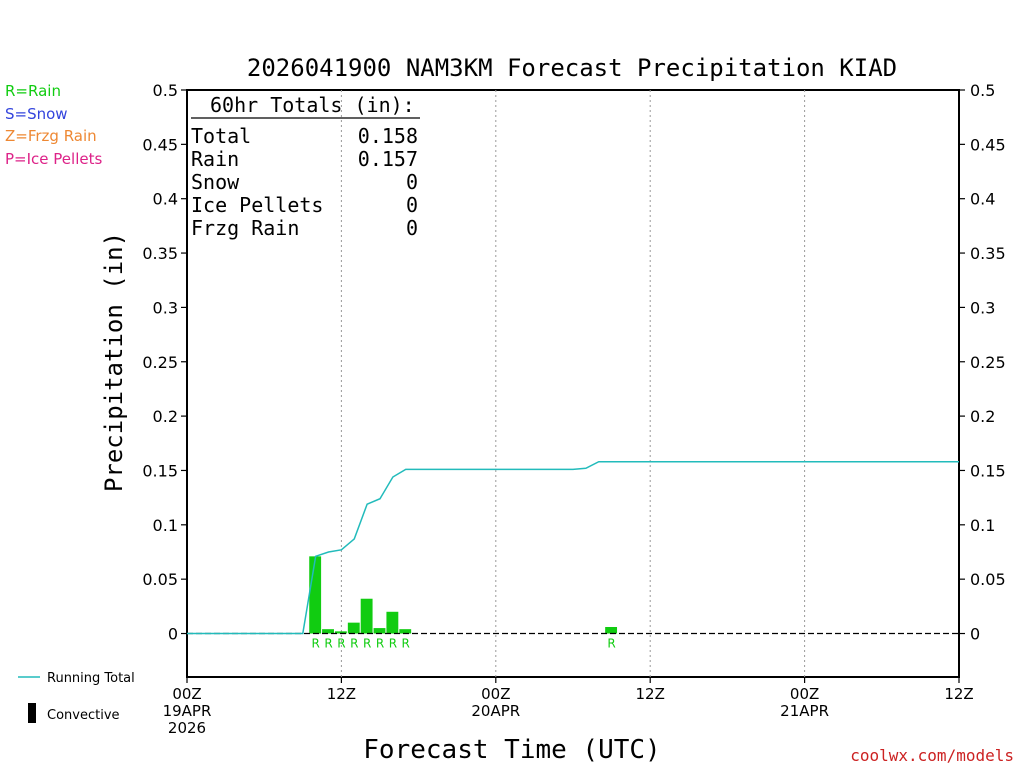 This screenshot has height=768, width=1024. What do you see at coordinates (982, 90) in the screenshot?
I see `y-tick-label-right: 0.5` at bounding box center [982, 90].